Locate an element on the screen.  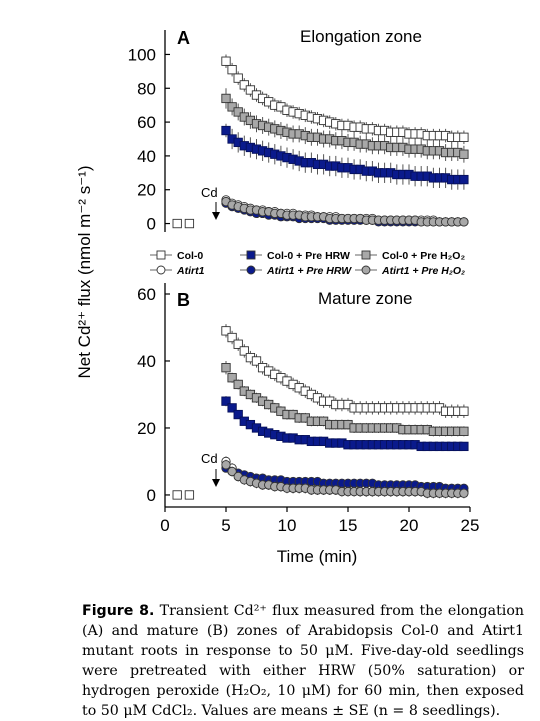
x-tick-label: 15 is located at coordinates (348, 525).